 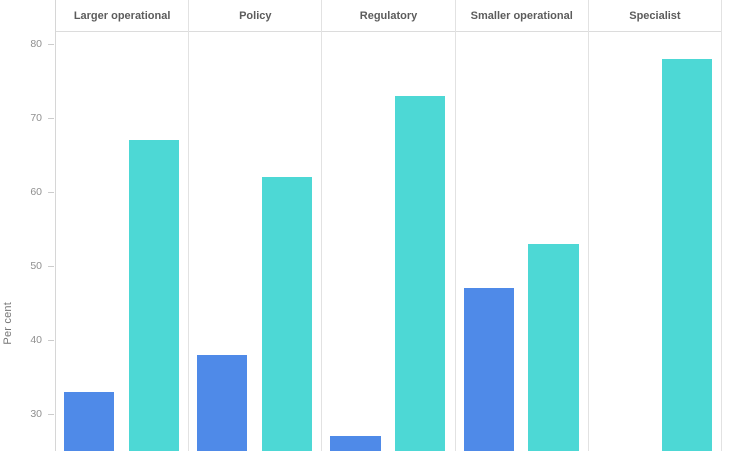 What do you see at coordinates (488, 369) in the screenshot?
I see `bar-blue-smaller-operational` at bounding box center [488, 369].